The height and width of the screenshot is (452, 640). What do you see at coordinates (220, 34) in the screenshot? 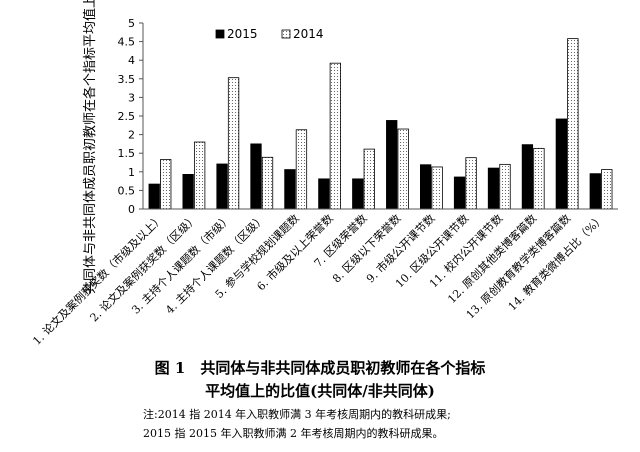
I see `legend-swatch-2015` at bounding box center [220, 34].